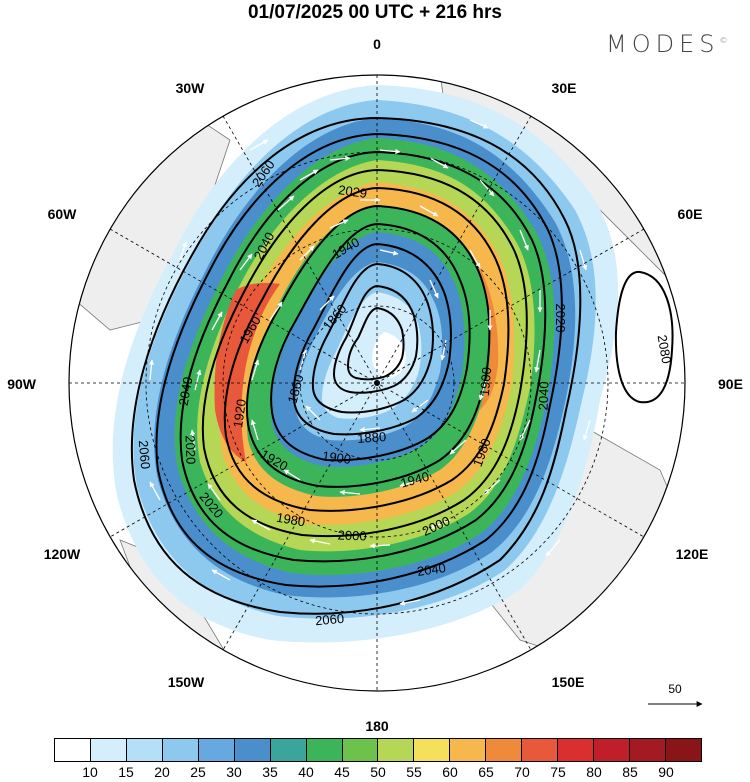  I want to click on lon-label-60w: 60W, so click(63, 214).